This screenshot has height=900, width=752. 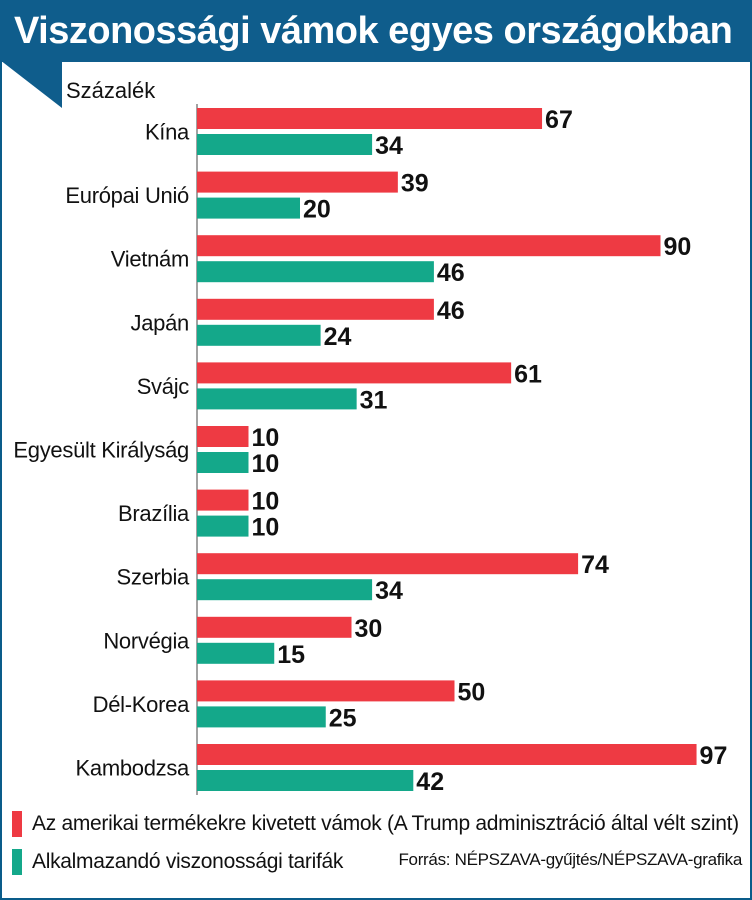 I want to click on bar-group: Szerbia 74 34, so click(x=363, y=578).